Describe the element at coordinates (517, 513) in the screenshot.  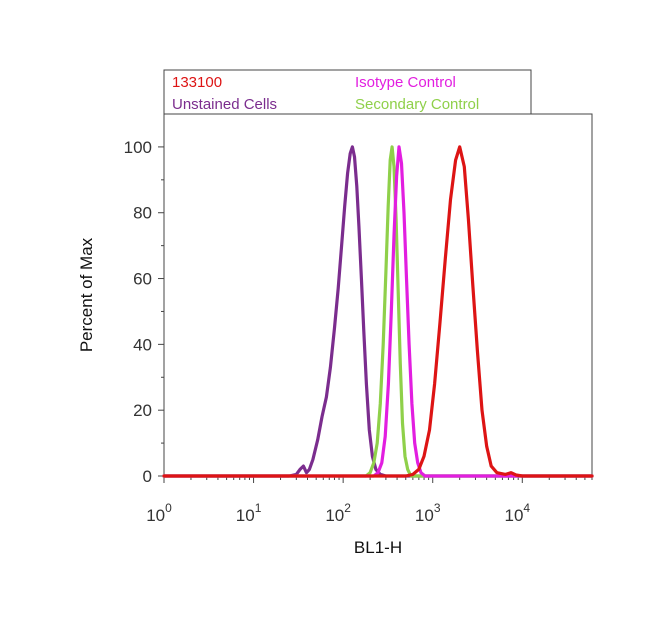
I see `x-tick-label: 10⁴` at that location.